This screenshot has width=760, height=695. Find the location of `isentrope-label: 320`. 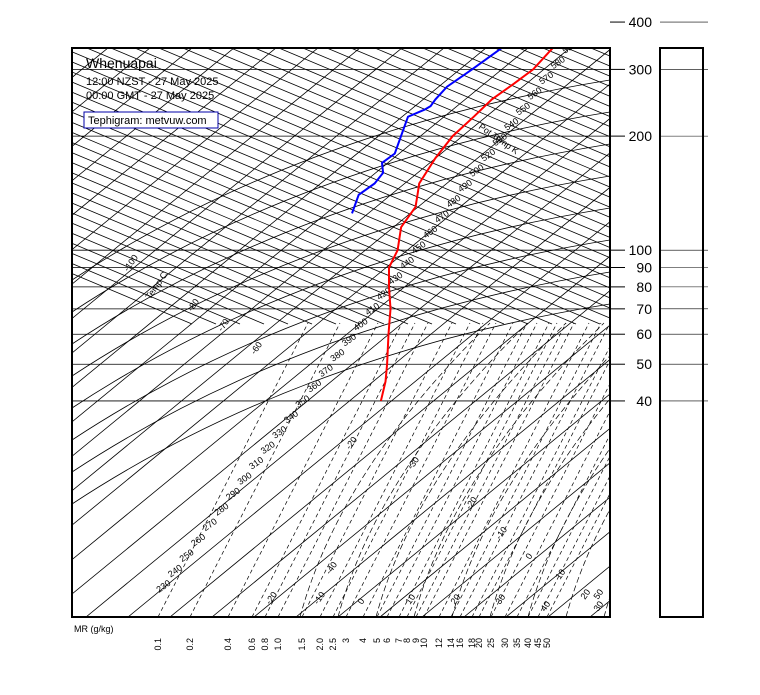

isentrope-label: 320 is located at coordinates (268, 447).